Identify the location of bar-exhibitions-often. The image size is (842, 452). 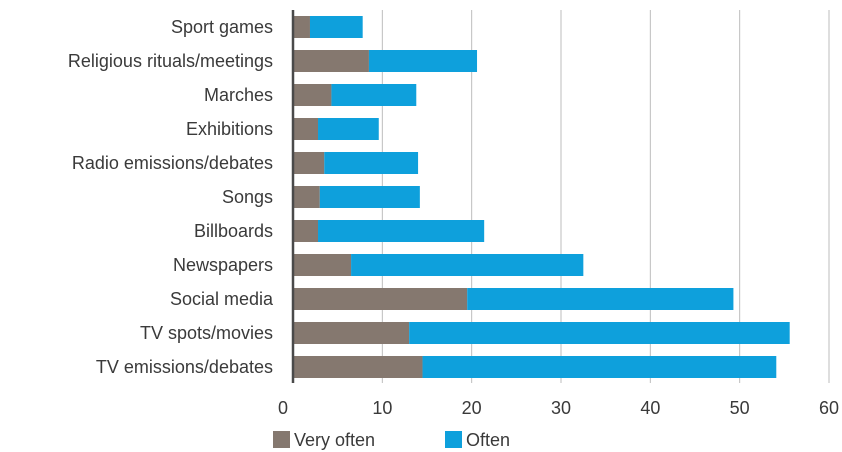
(348, 129).